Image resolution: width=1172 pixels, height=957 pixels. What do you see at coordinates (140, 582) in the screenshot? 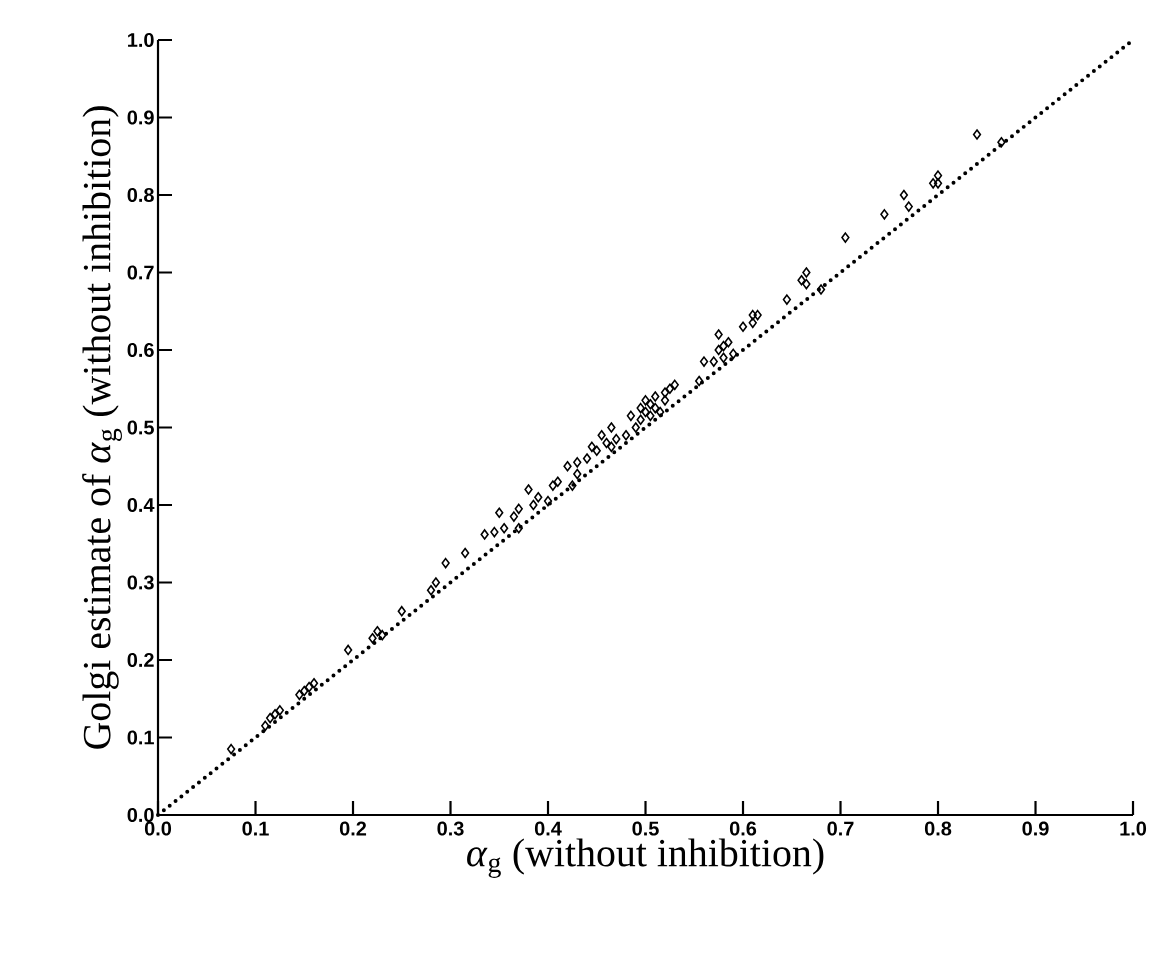
I see `y-tick-label: 0.3` at bounding box center [140, 582].